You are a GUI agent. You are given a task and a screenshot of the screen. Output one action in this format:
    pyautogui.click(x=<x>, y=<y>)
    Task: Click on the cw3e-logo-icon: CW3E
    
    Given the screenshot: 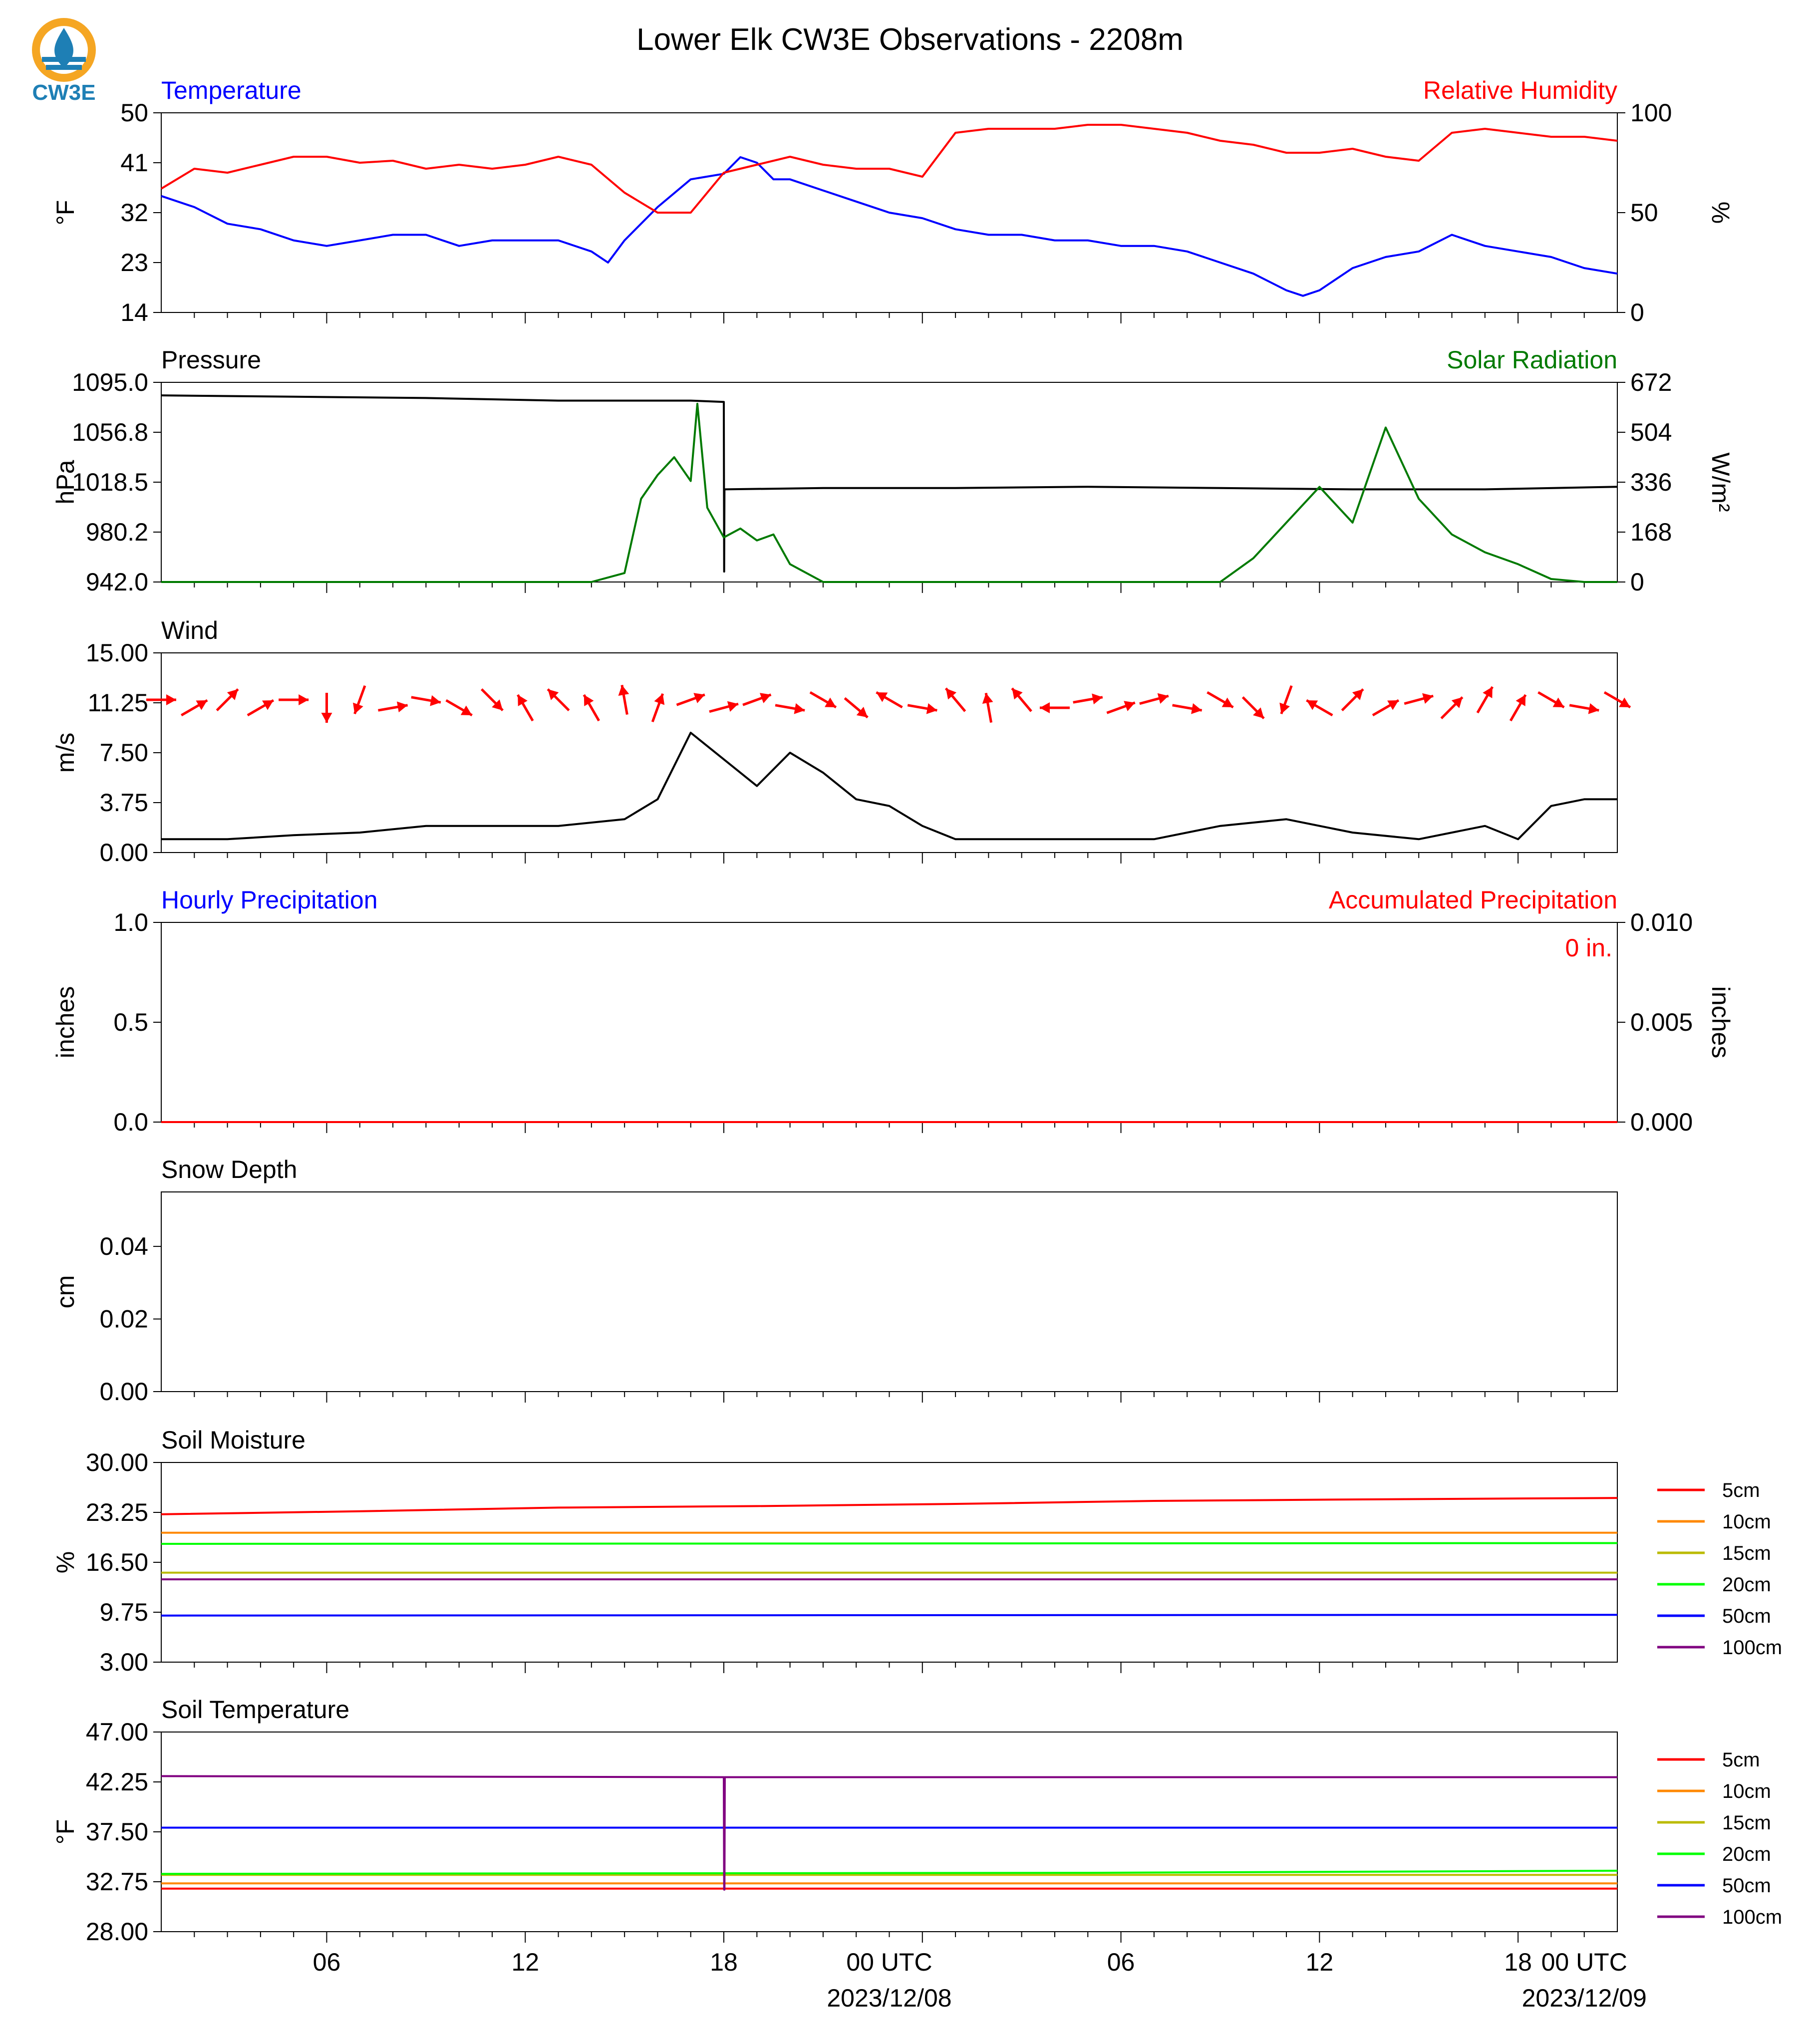 What is the action you would take?
    pyautogui.click(x=64, y=61)
    